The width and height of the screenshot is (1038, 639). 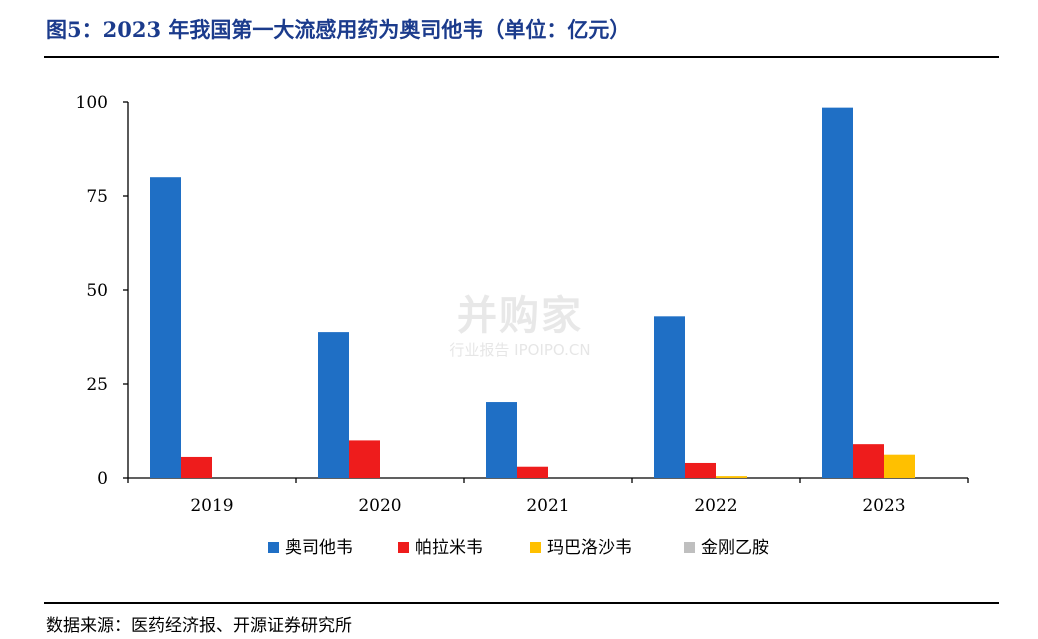 I want to click on legend-label: 奥司他韦, so click(x=319, y=548).